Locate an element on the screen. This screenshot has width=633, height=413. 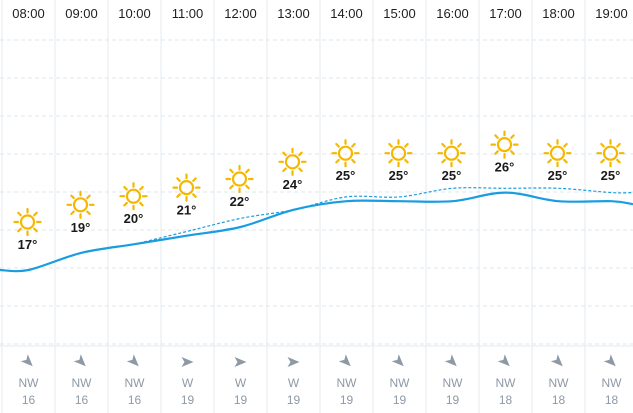
hour-column: 13:00 24° W 19 is located at coordinates (293, 206).